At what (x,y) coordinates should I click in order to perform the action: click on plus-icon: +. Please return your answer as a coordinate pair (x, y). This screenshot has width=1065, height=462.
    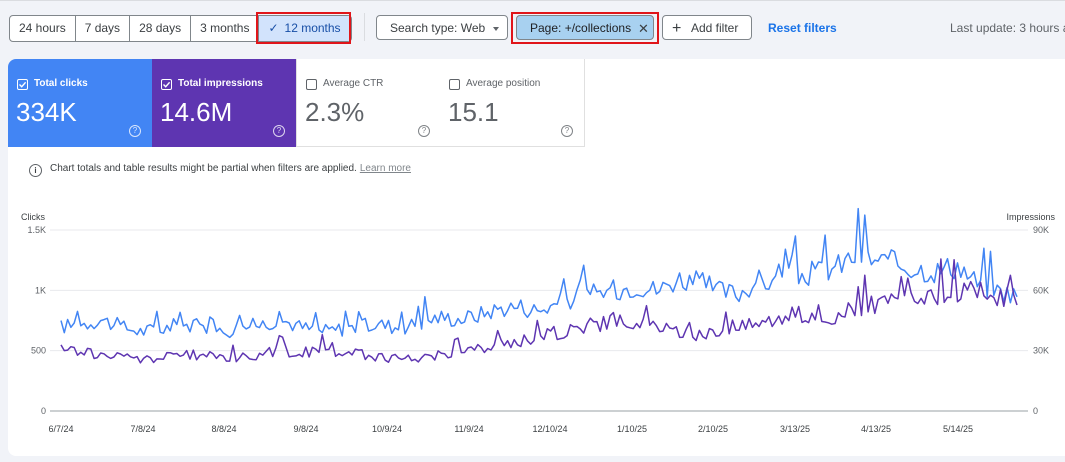
    Looking at the image, I should click on (677, 28).